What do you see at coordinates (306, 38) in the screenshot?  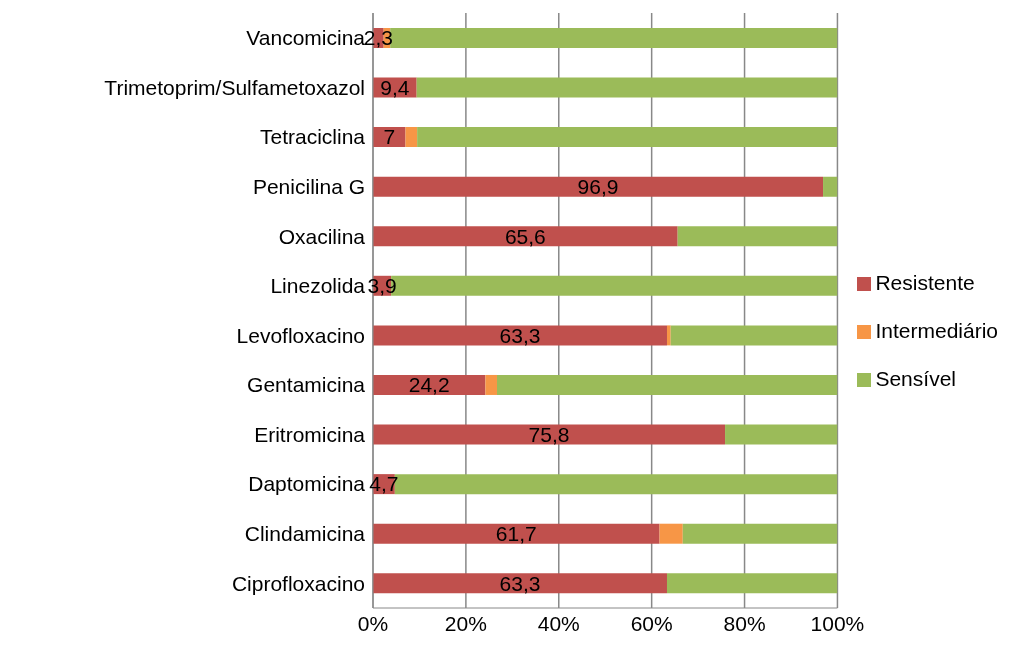 I see `y-tick-label: Vancomicina` at bounding box center [306, 38].